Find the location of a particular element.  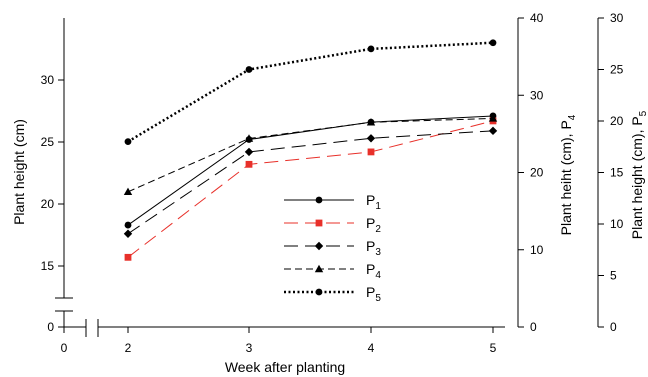

legend-item-p5: P5 is located at coordinates (332, 294).